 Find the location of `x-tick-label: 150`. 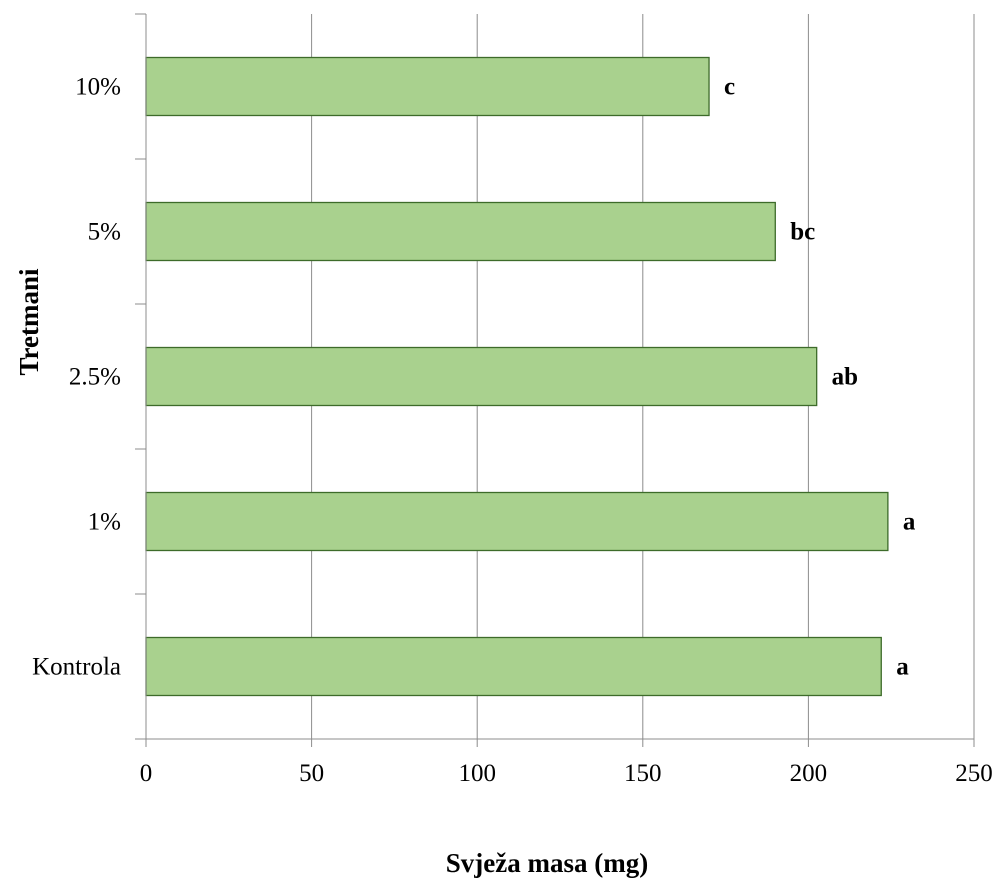

x-tick-label: 150 is located at coordinates (643, 773).